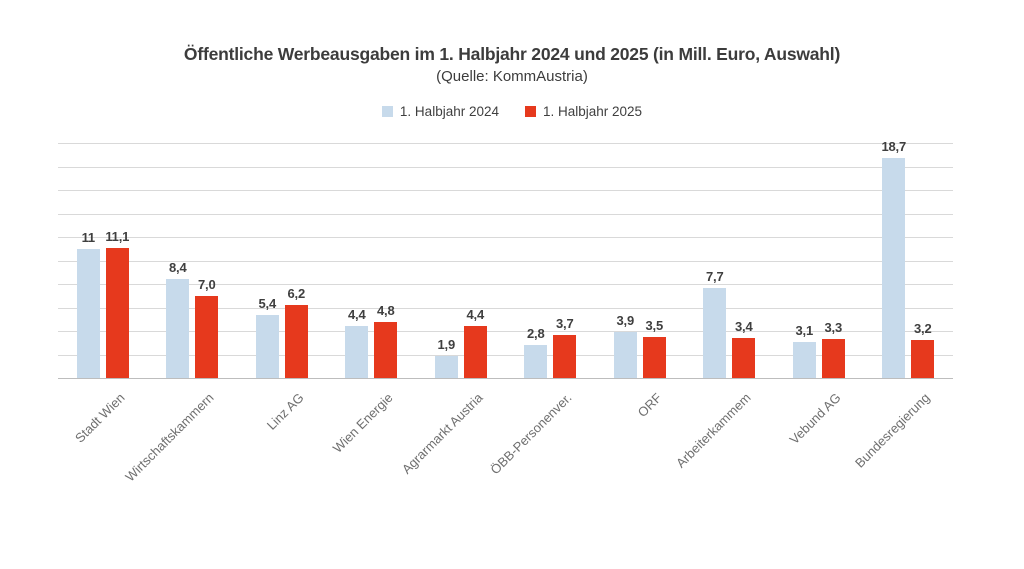 This screenshot has width=1024, height=569. I want to click on bar-value-label: 6,2, so click(296, 294).